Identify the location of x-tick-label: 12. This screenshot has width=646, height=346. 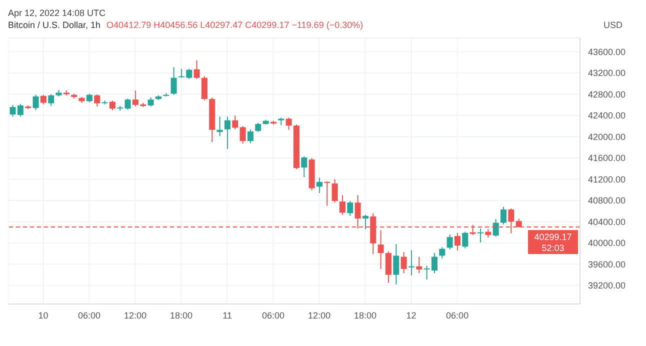
(411, 315).